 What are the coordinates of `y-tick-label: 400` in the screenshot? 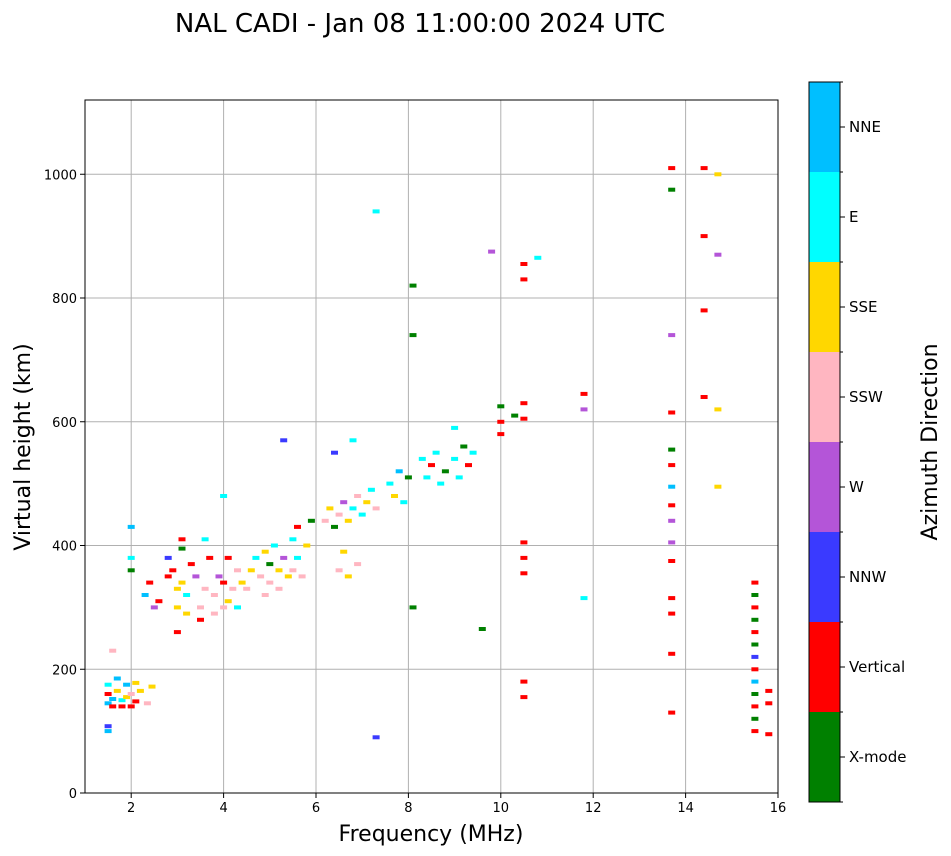 It's located at (64, 547).